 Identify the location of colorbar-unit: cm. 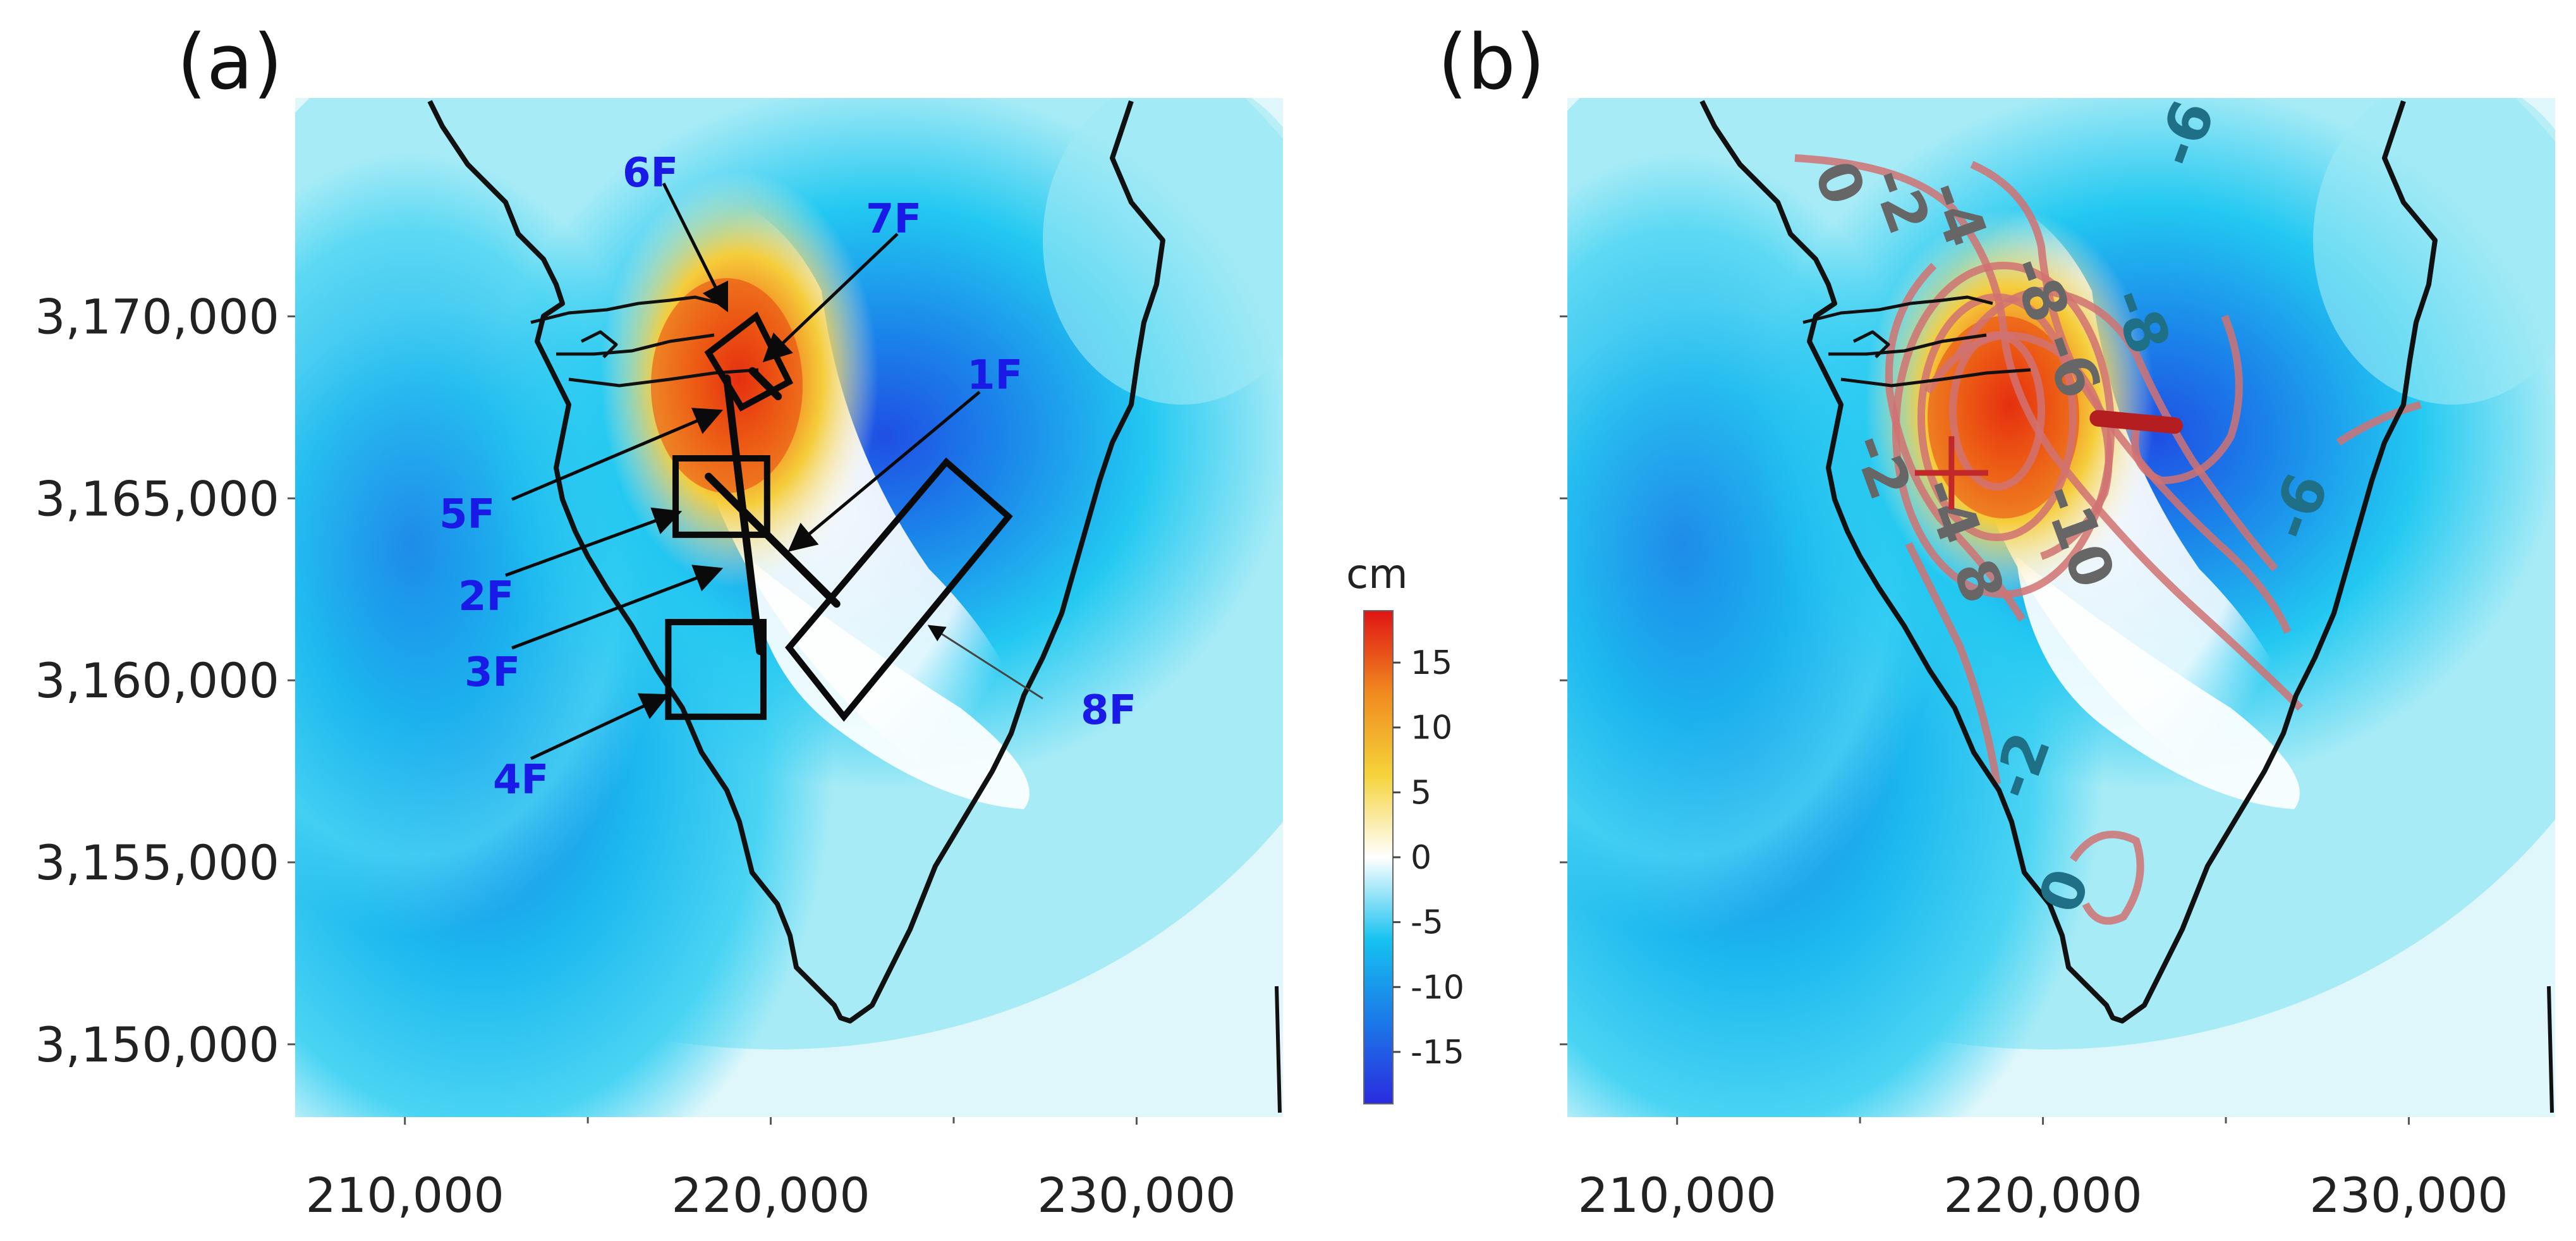
(1377, 574).